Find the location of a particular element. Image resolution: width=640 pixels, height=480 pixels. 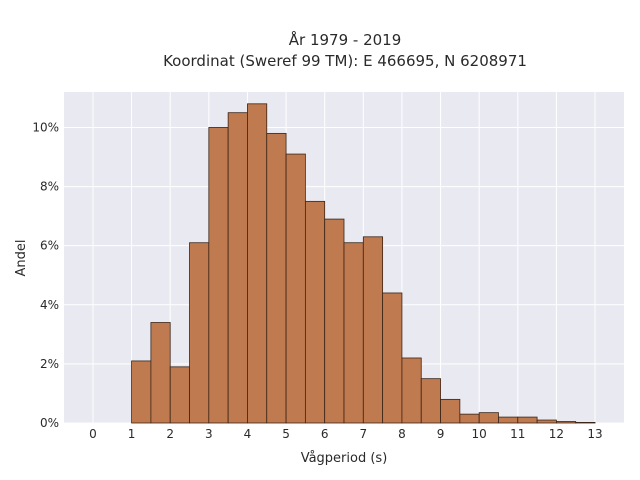

x-tick-label: 11 is located at coordinates (517, 434).